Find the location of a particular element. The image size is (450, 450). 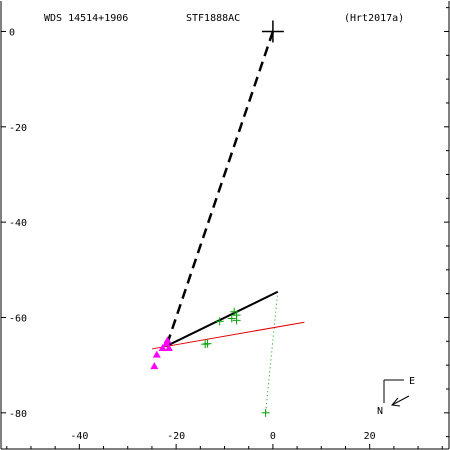

compass-north-label: N is located at coordinates (380, 411).